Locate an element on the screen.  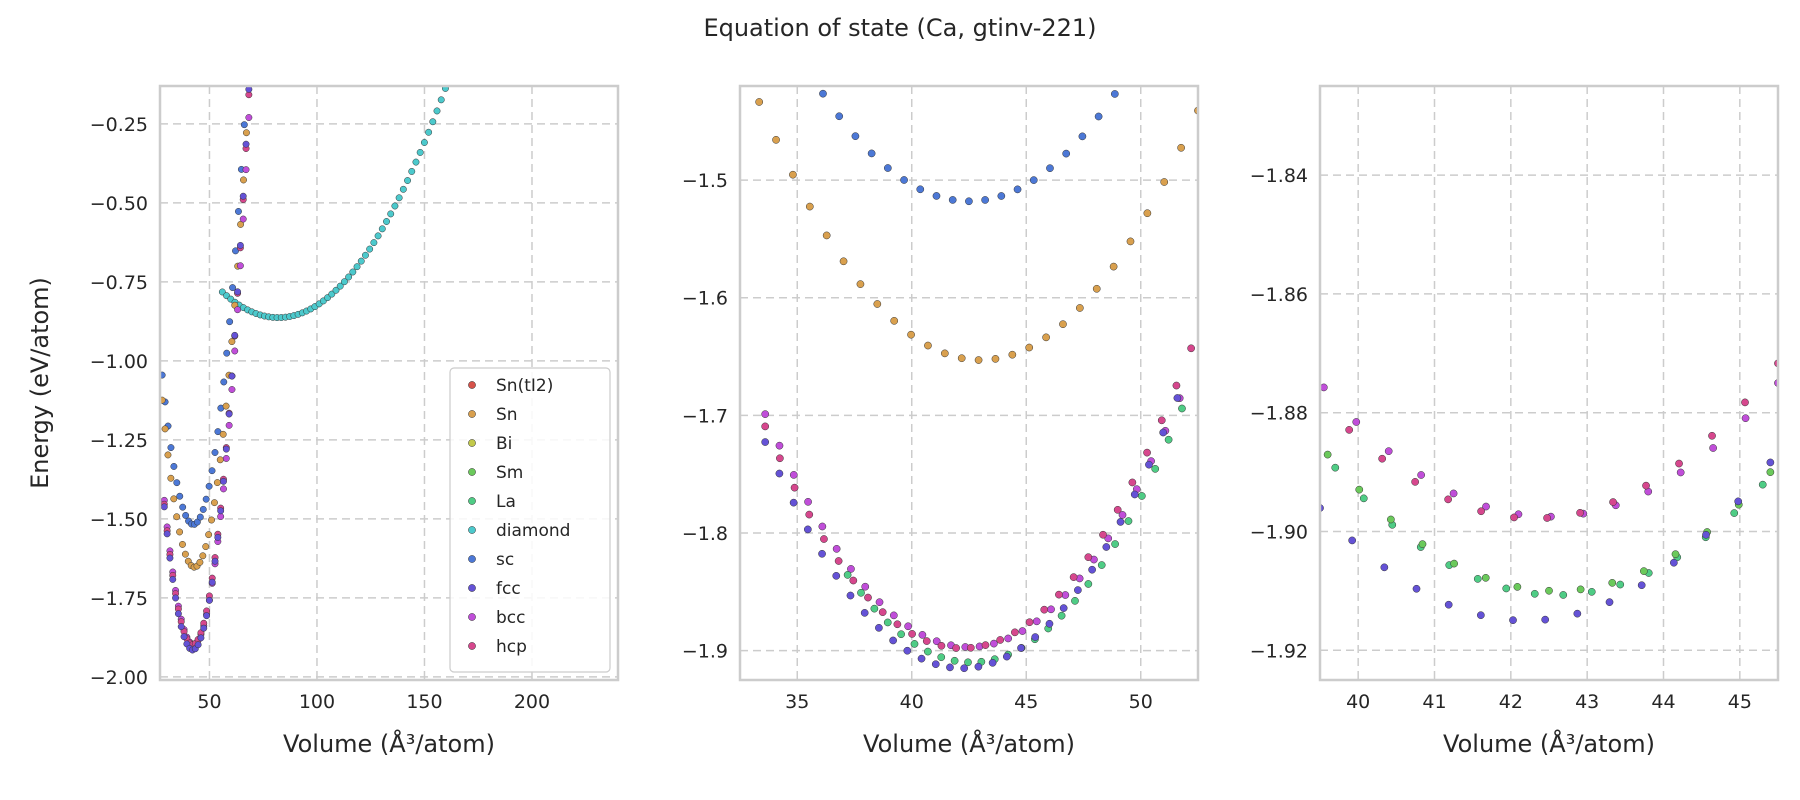
y-tick-label: −1.88 is located at coordinates (1279, 414).